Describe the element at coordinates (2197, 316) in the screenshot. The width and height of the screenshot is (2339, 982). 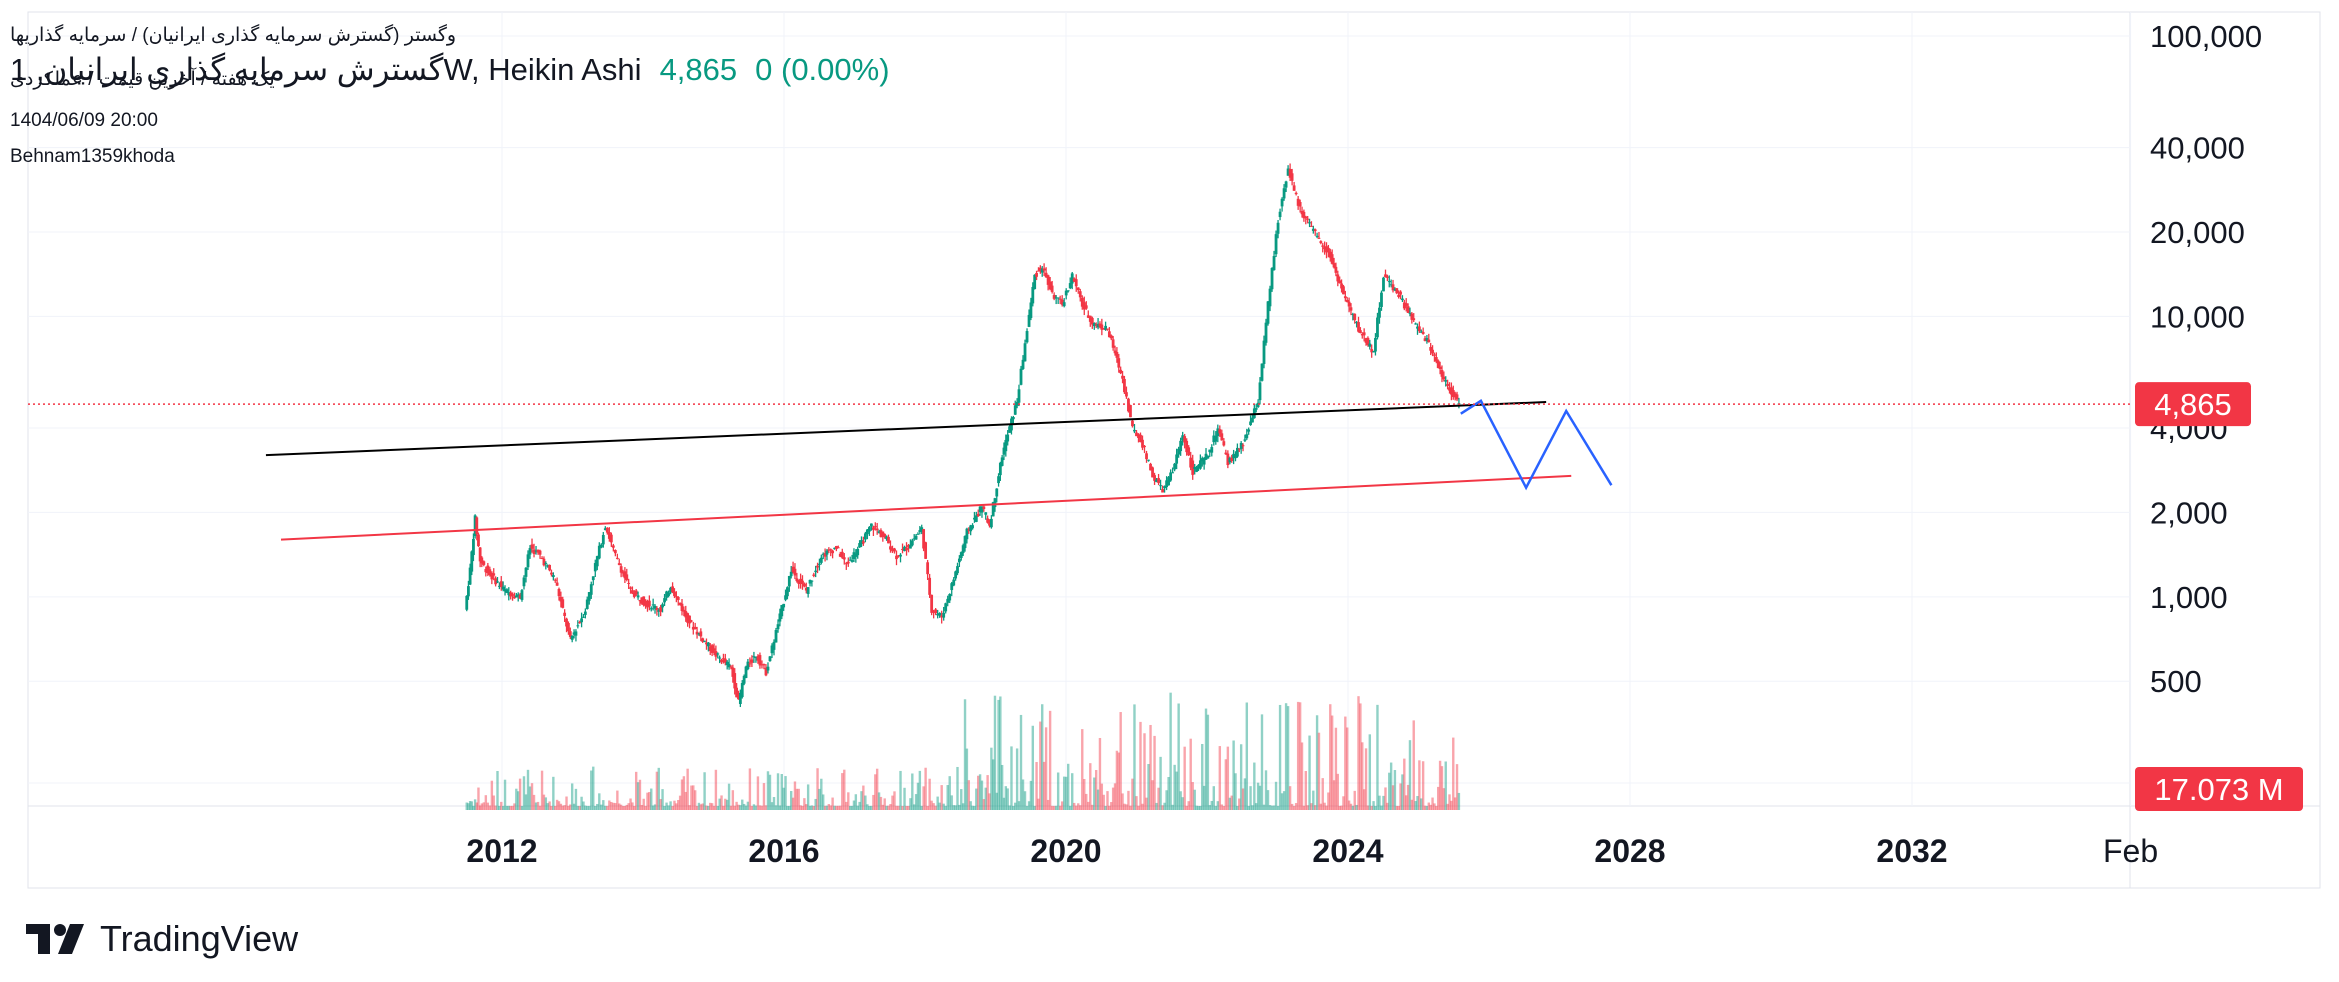
I see `y-tick-label: 10,000` at that location.